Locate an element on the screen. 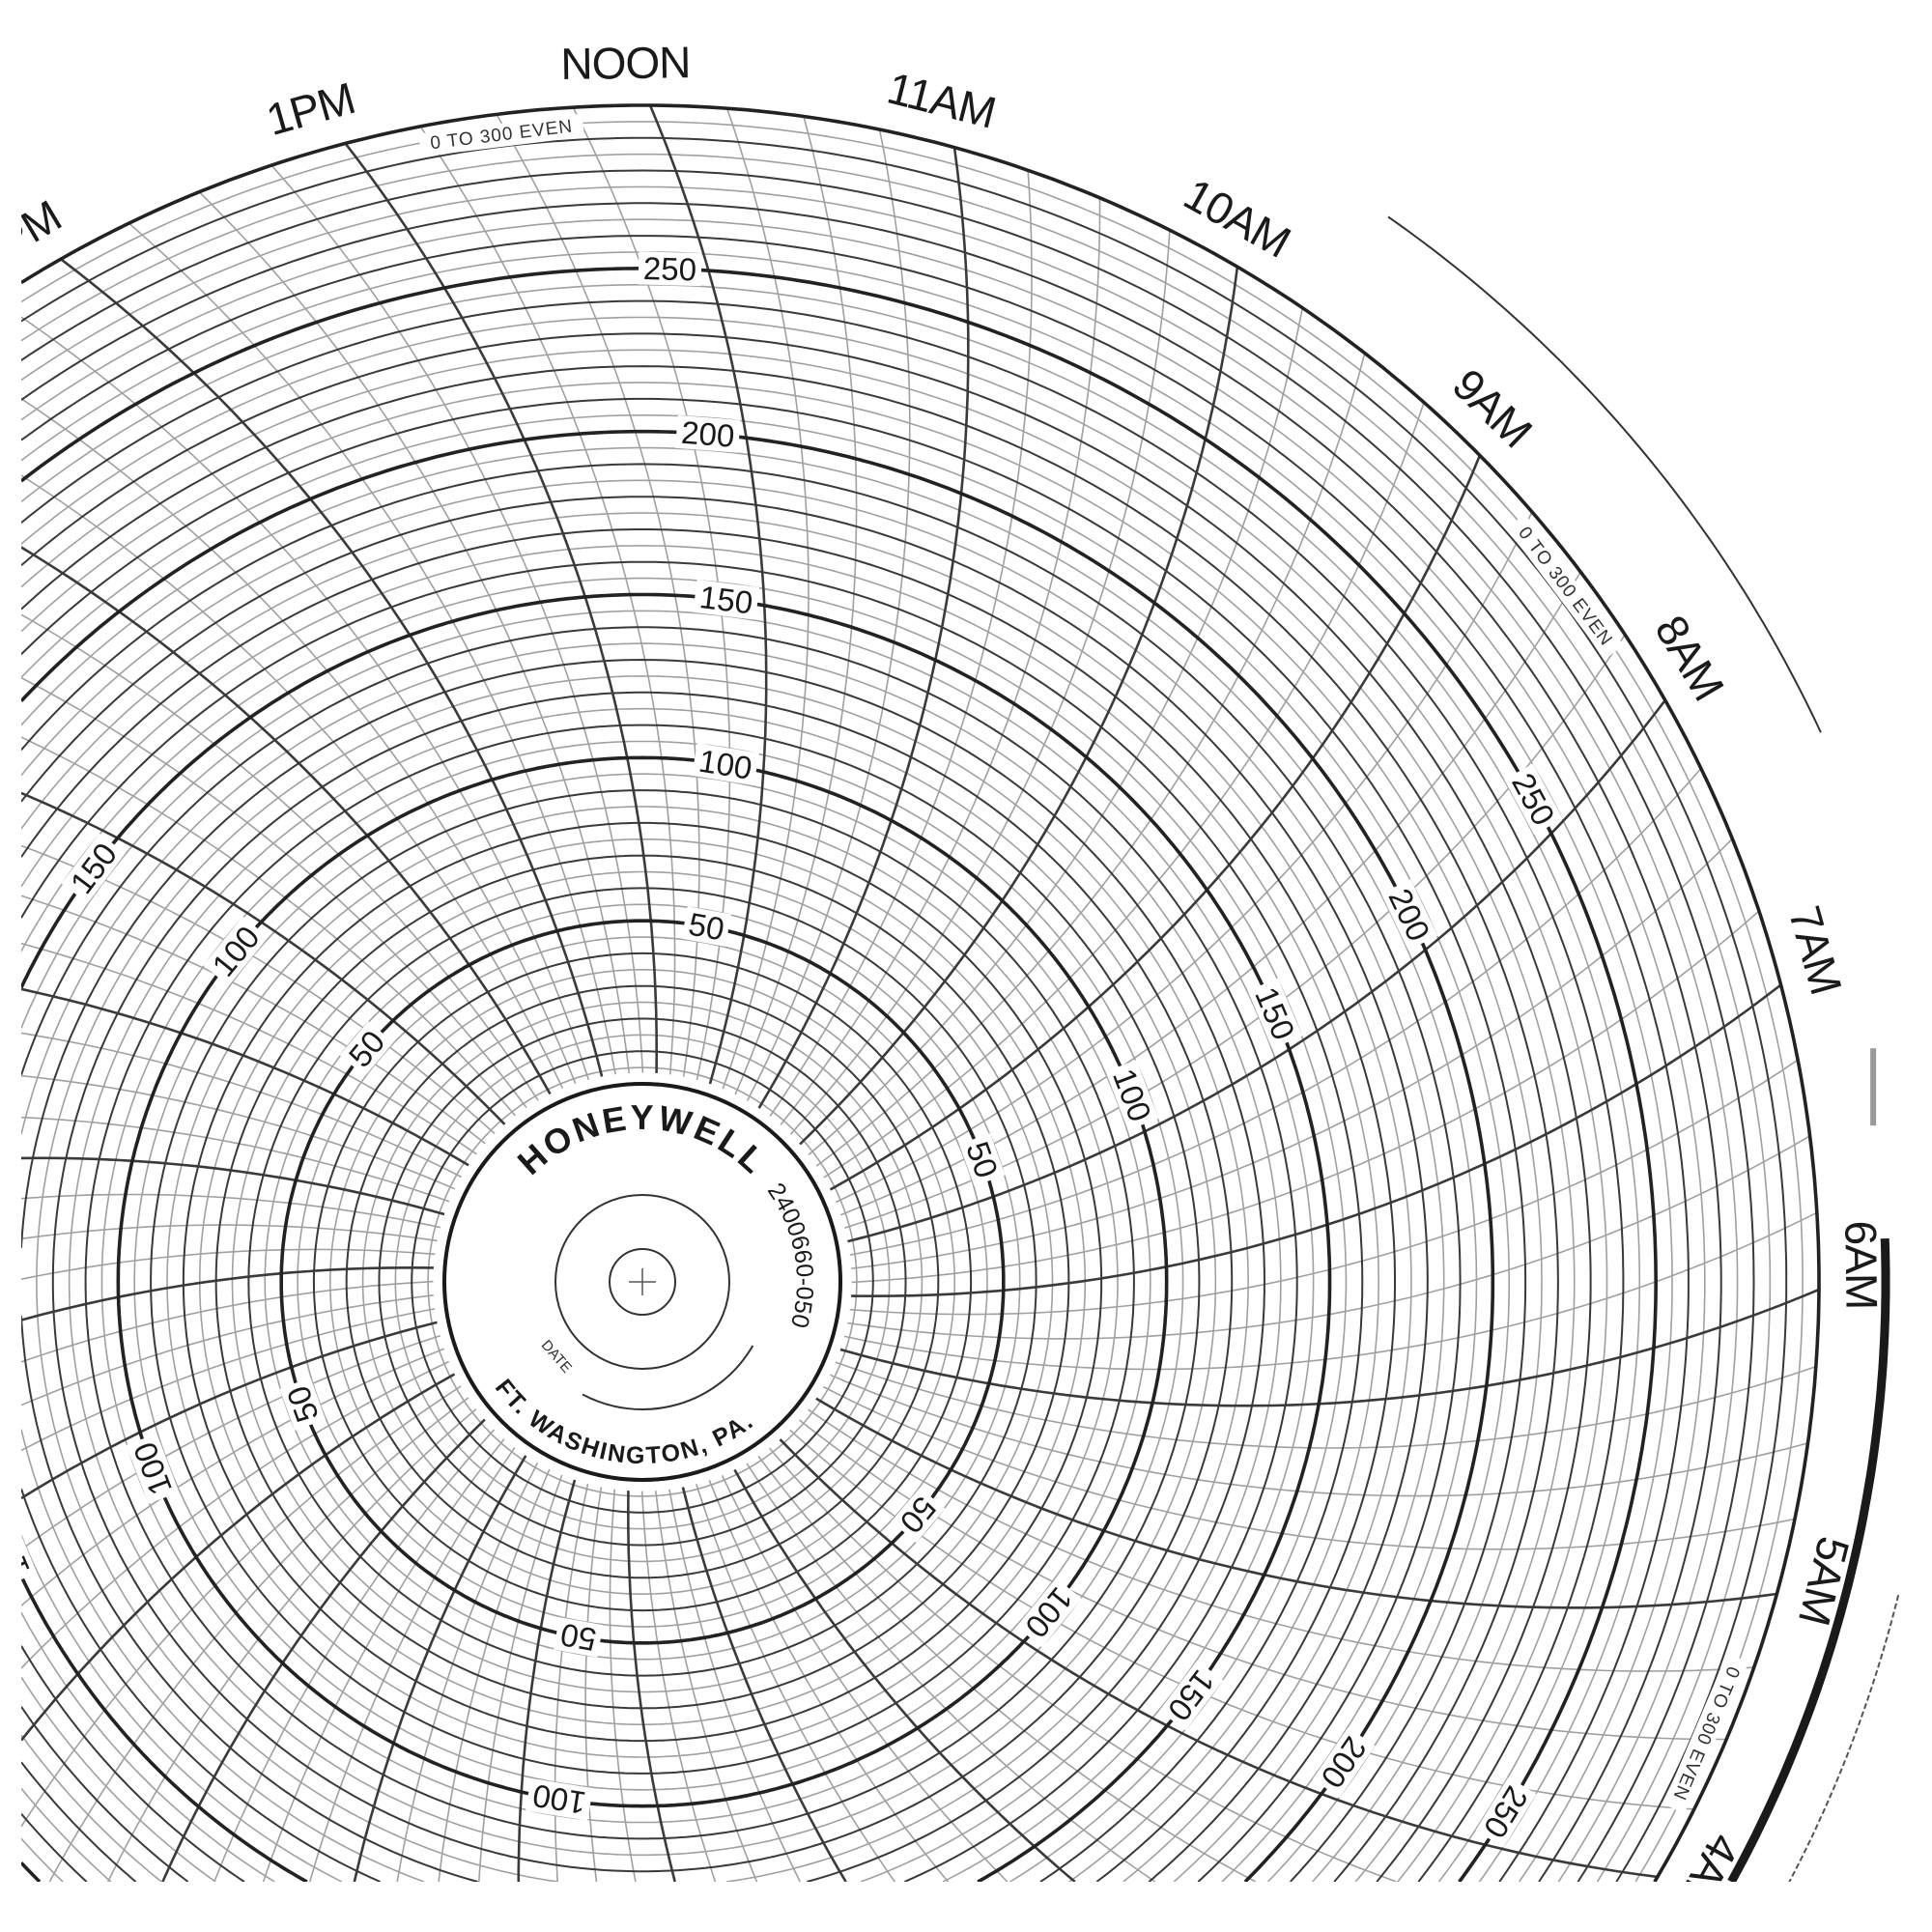 The height and width of the screenshot is (1932, 1932). major-value-circle is located at coordinates (642, 1282).